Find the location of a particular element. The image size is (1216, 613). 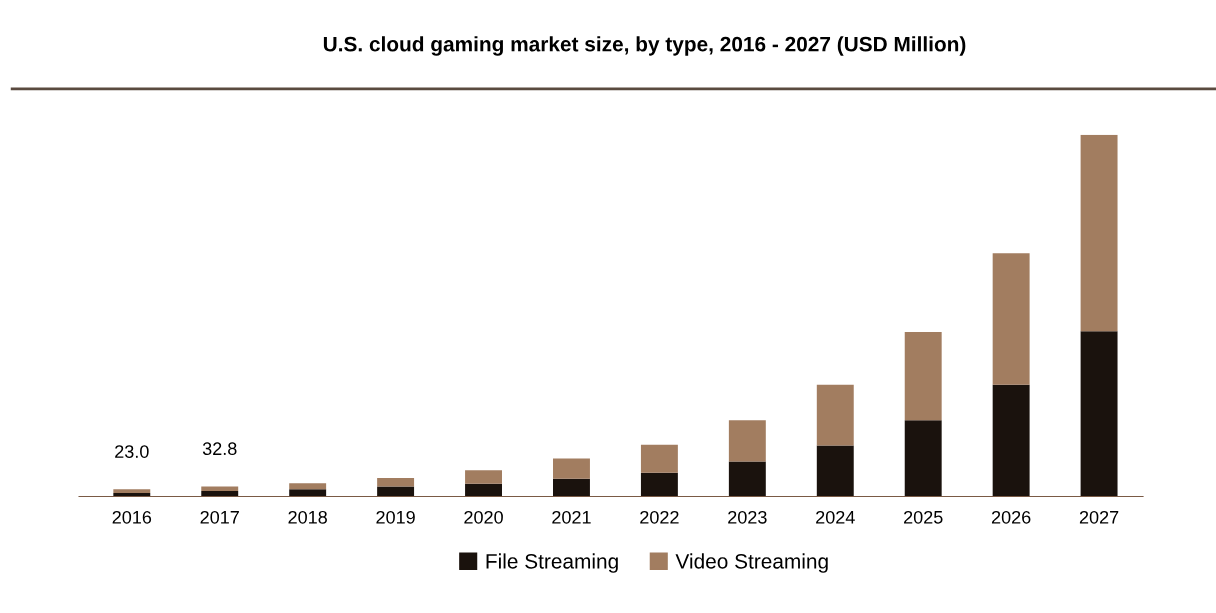

x-tick-label: 2024 is located at coordinates (835, 517).